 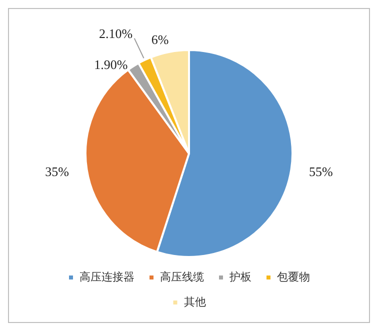 I want to click on data-label: 2.10%, so click(x=116, y=34).